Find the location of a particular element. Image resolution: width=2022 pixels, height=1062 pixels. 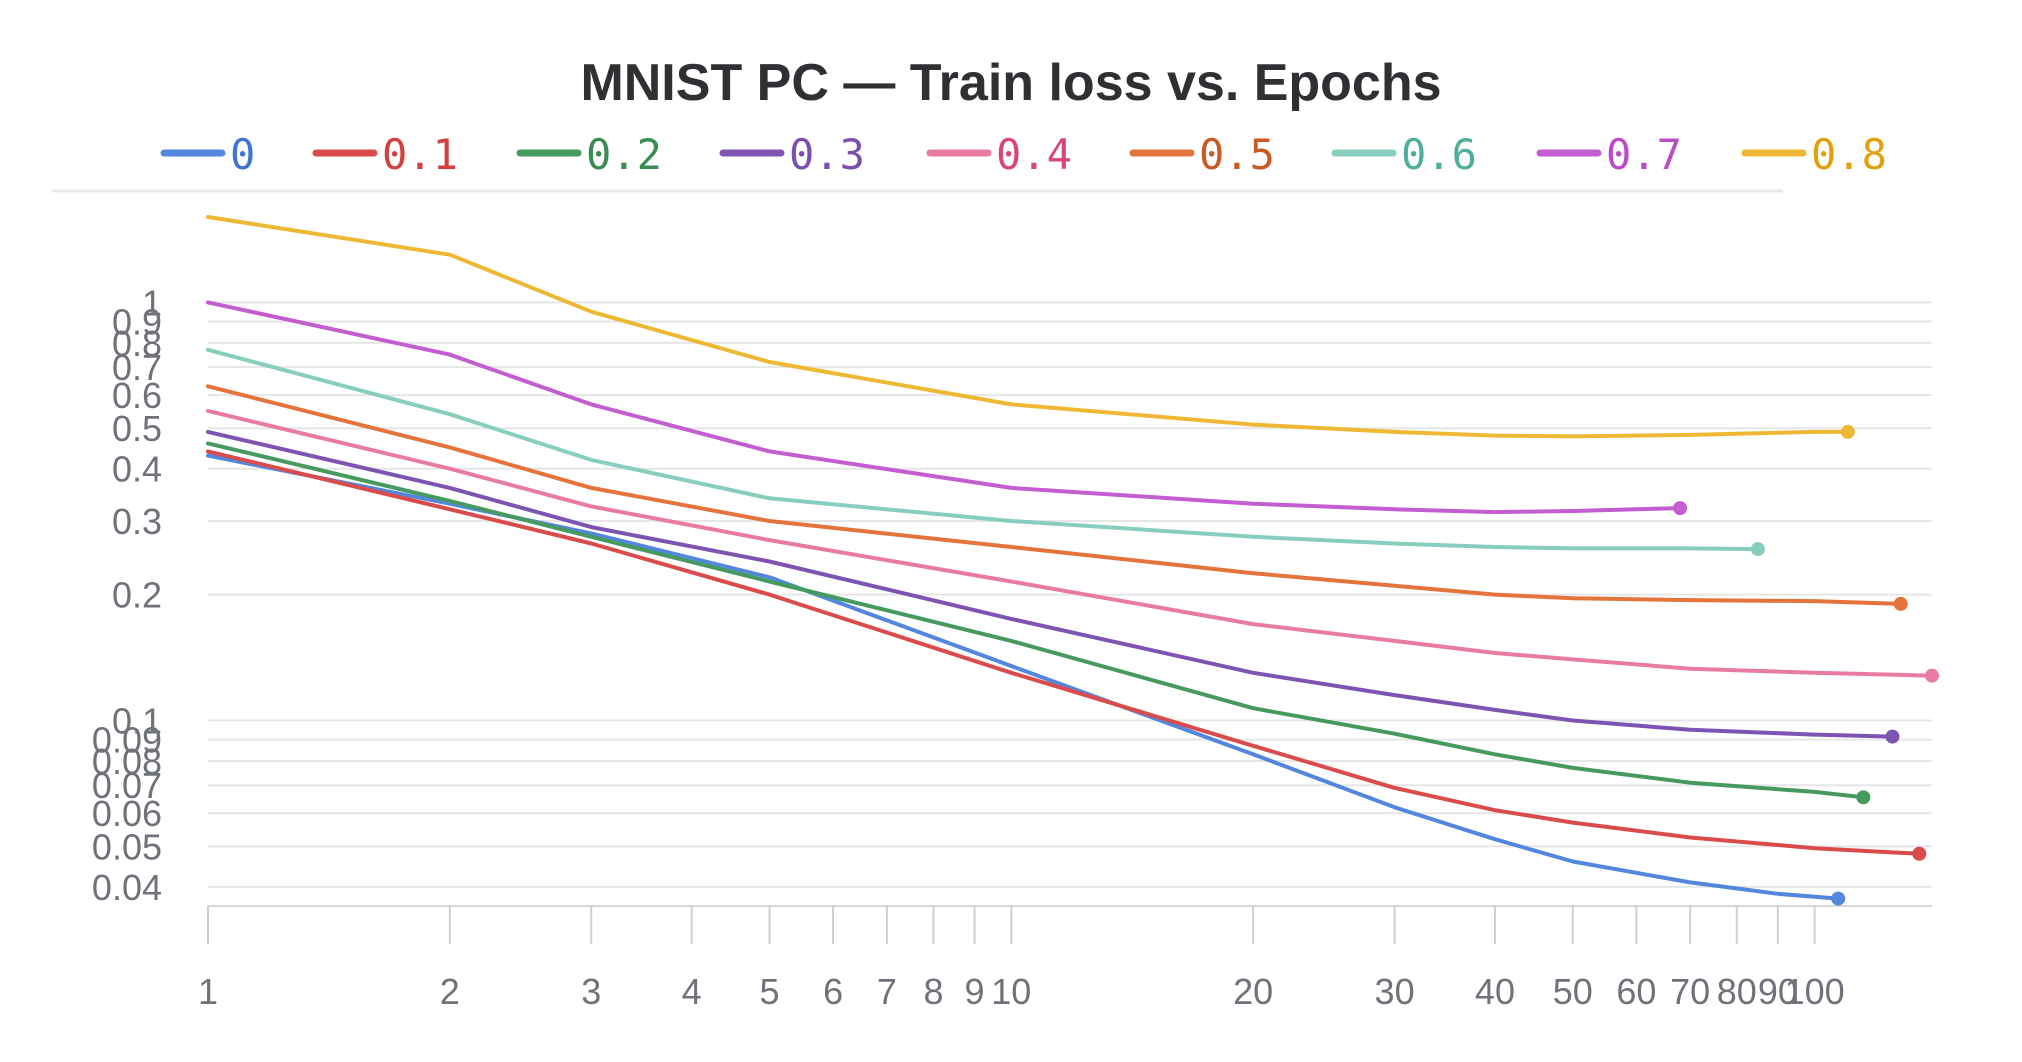

x-tick-label-30: 30 is located at coordinates (1395, 991).